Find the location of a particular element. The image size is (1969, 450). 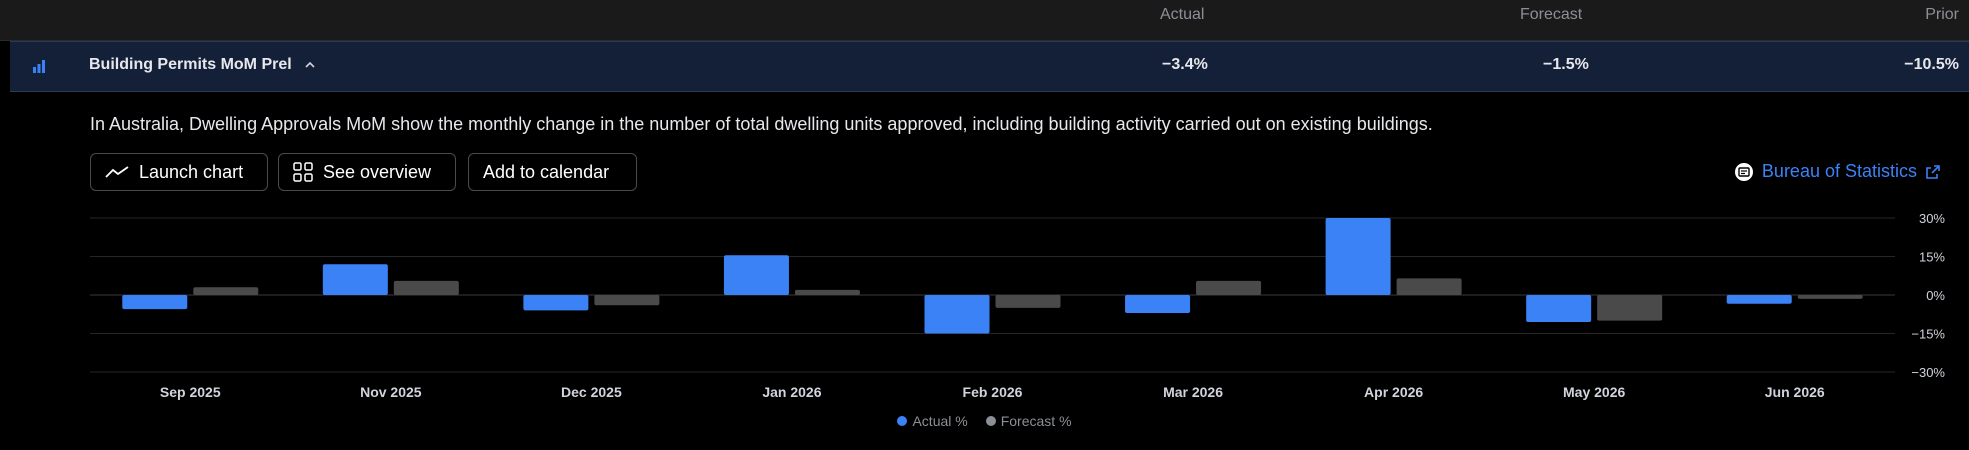

header-forecast: Forecast is located at coordinates (1551, 14).